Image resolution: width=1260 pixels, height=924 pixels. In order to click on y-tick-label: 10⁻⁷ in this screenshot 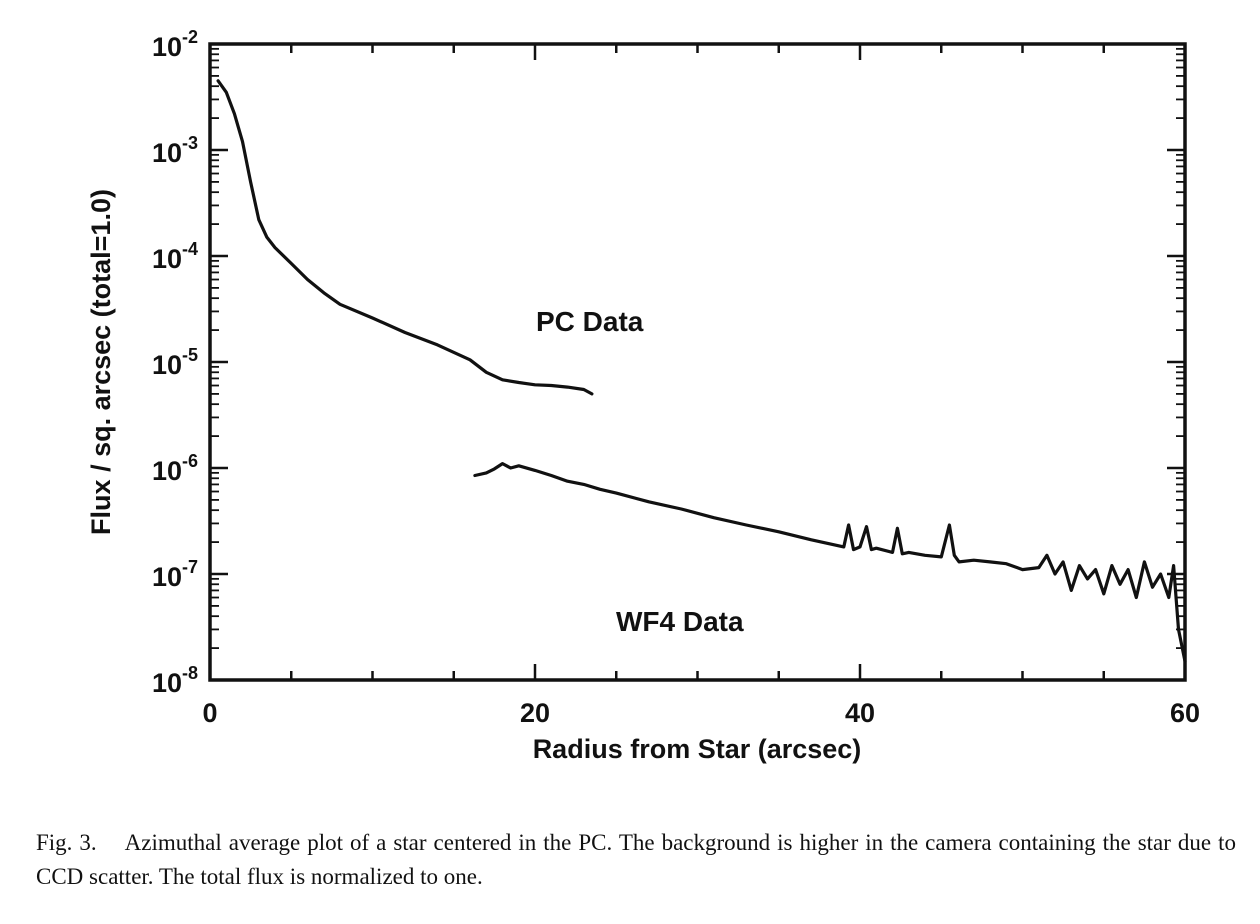, I will do `click(175, 574)`.